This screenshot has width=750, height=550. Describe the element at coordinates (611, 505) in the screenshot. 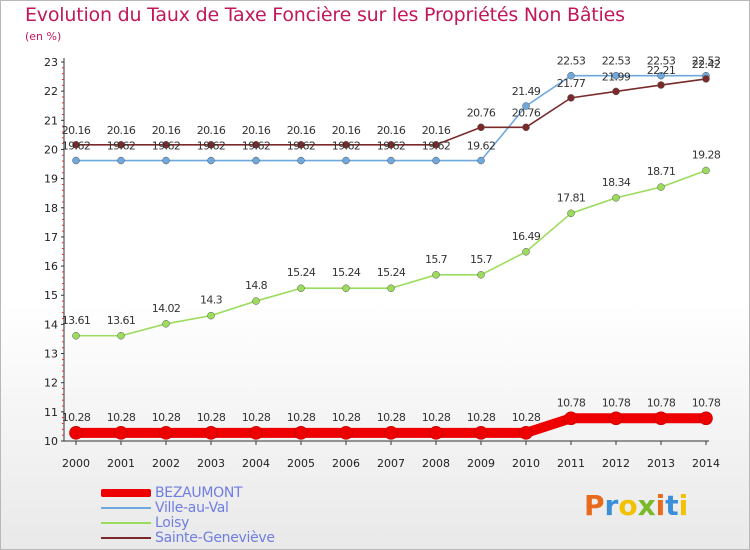

I see `logo-letter: r` at that location.